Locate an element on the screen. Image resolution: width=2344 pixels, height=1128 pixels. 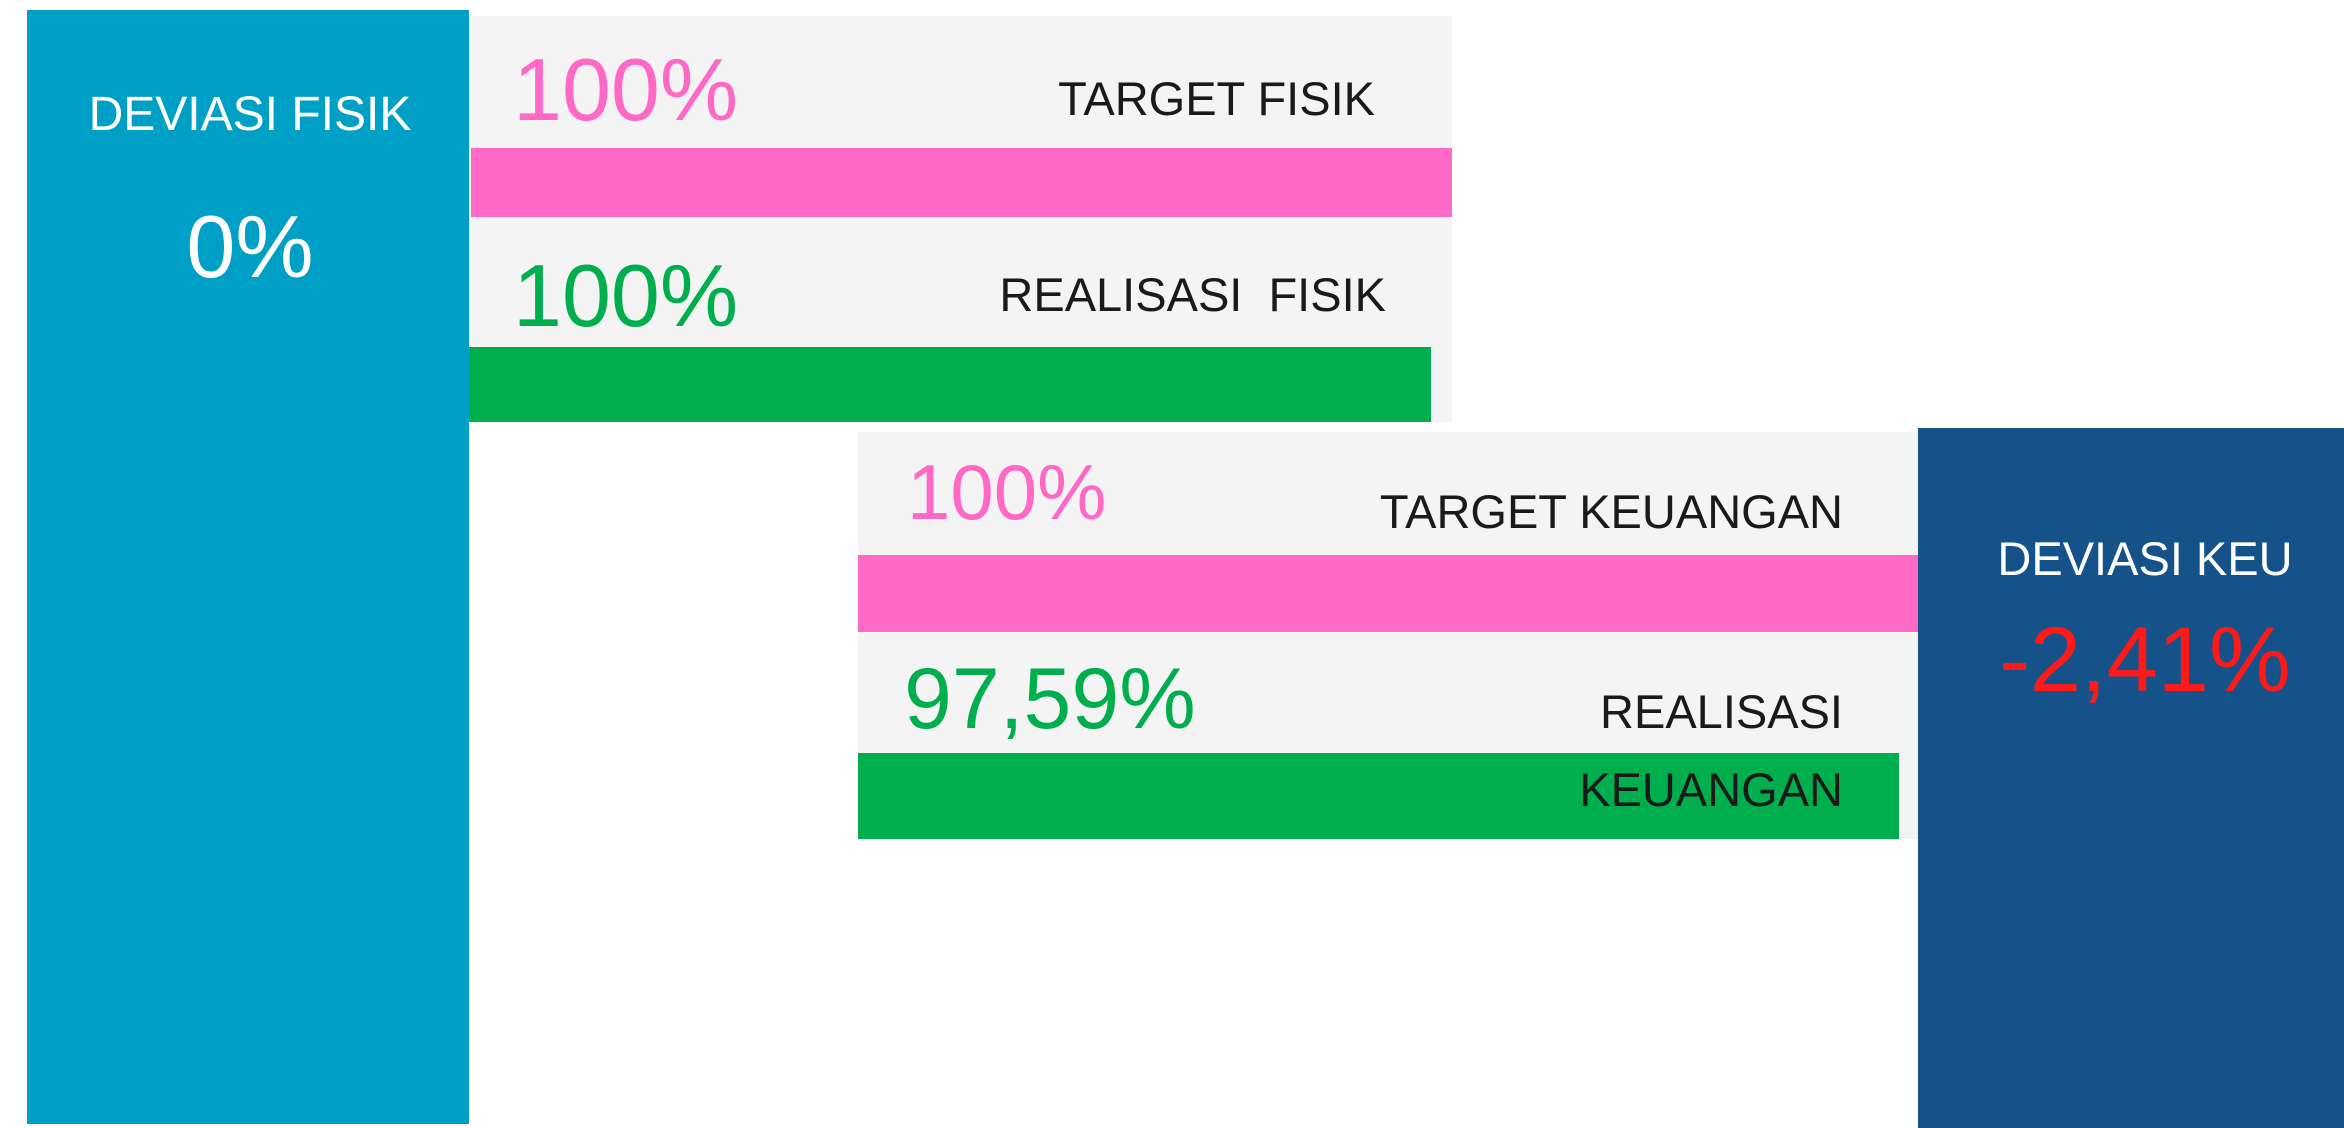
realisasi-keuangan-bar is located at coordinates (1378, 796).